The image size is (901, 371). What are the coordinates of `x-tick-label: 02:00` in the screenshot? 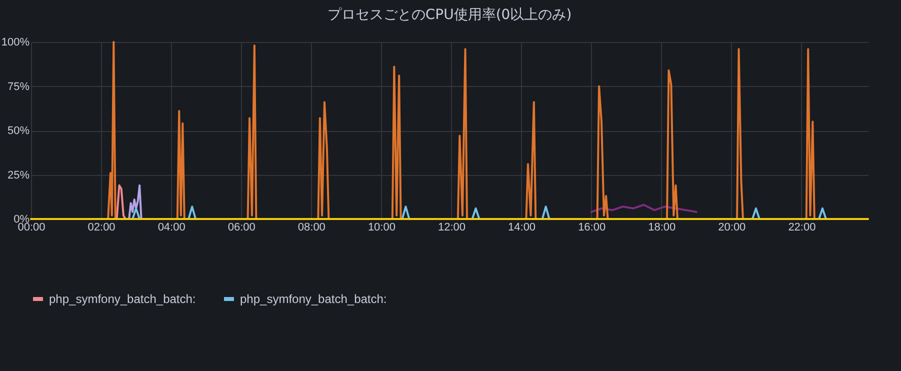 It's located at (102, 228).